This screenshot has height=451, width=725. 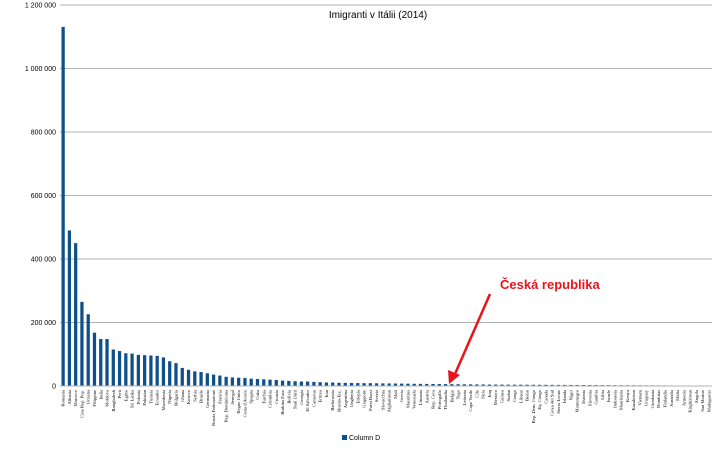 What do you see at coordinates (370, 400) in the screenshot?
I see `x-tick-label: Paesi Bassi` at bounding box center [370, 400].